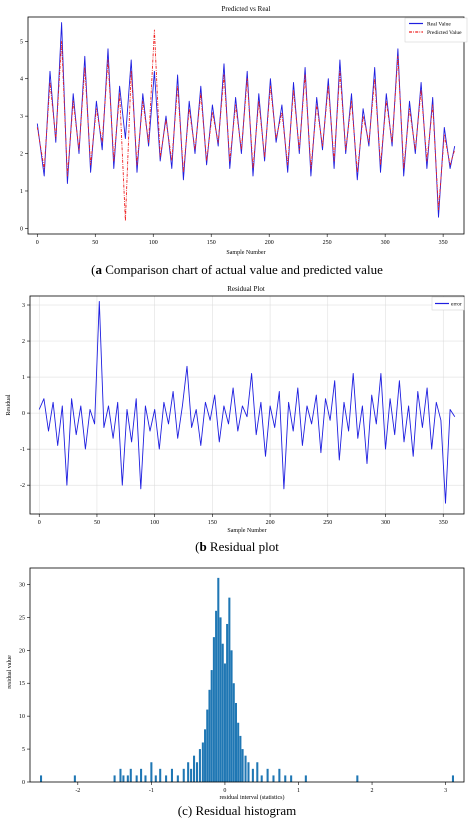 This screenshot has height=820, width=474. I want to click on chart-b-legend: error, so click(448, 303).